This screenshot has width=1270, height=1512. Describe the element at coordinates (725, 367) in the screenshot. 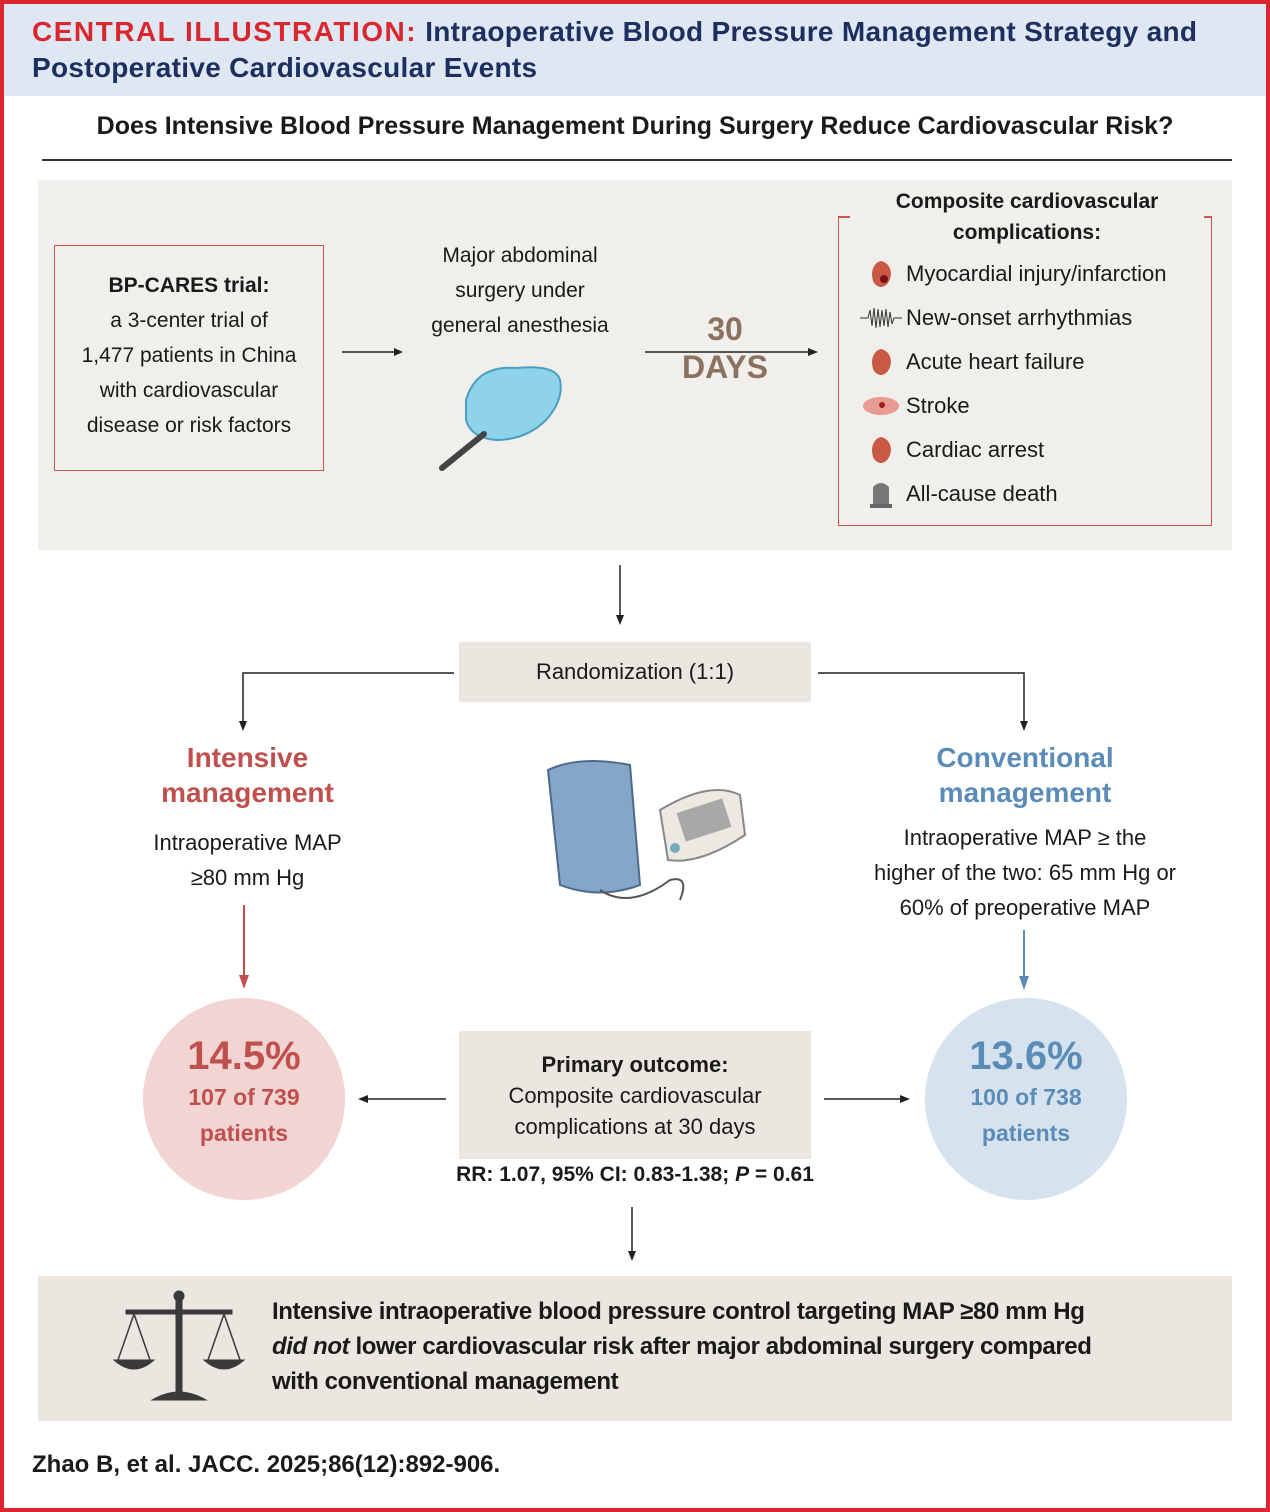

I see `days-unit: DAYS` at that location.